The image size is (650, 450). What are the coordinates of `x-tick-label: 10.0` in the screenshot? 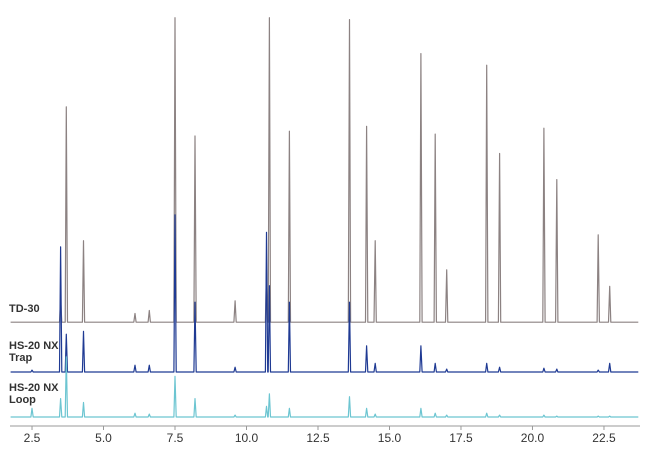 It's located at (247, 438).